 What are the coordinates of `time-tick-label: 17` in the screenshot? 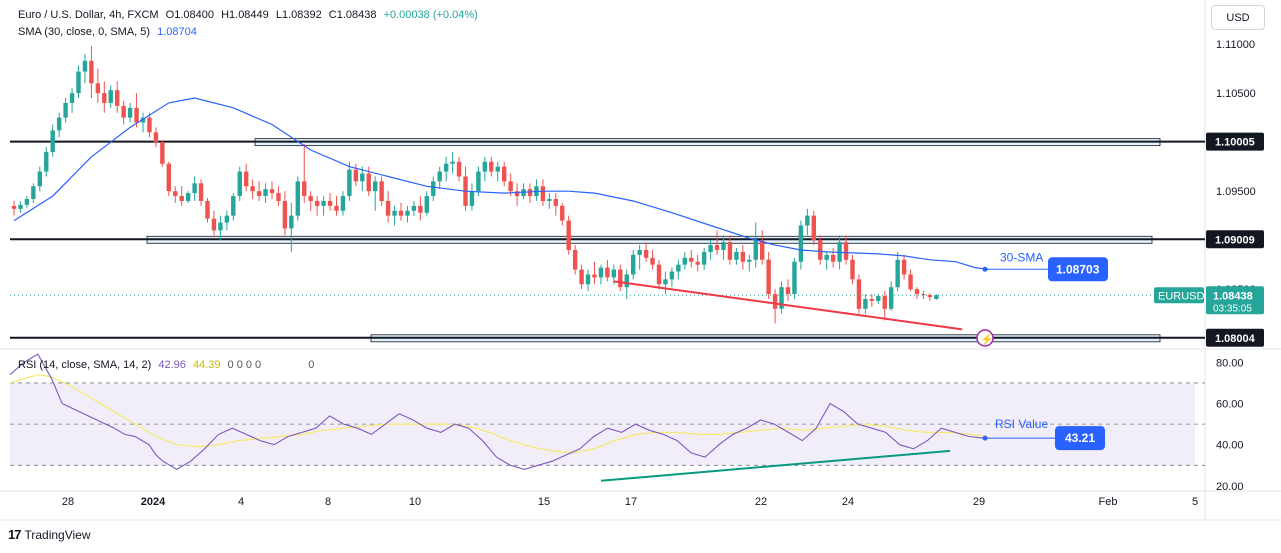 It's located at (631, 502).